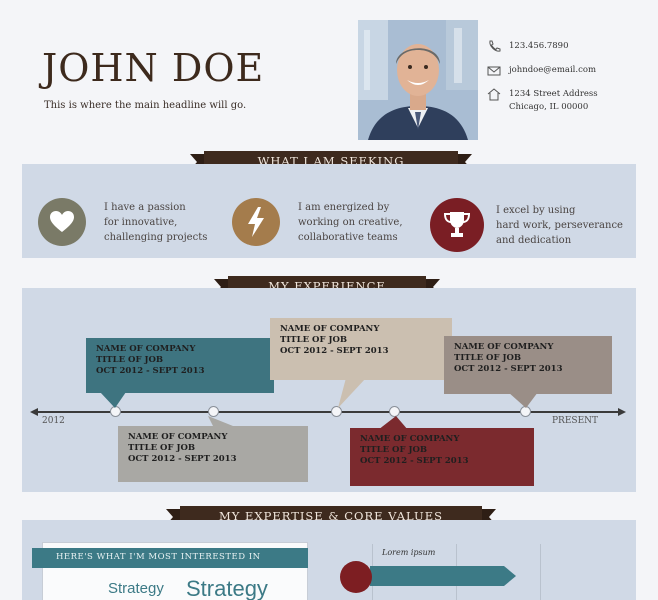  I want to click on seeking-1-line-2: for innovative,, so click(141, 222).